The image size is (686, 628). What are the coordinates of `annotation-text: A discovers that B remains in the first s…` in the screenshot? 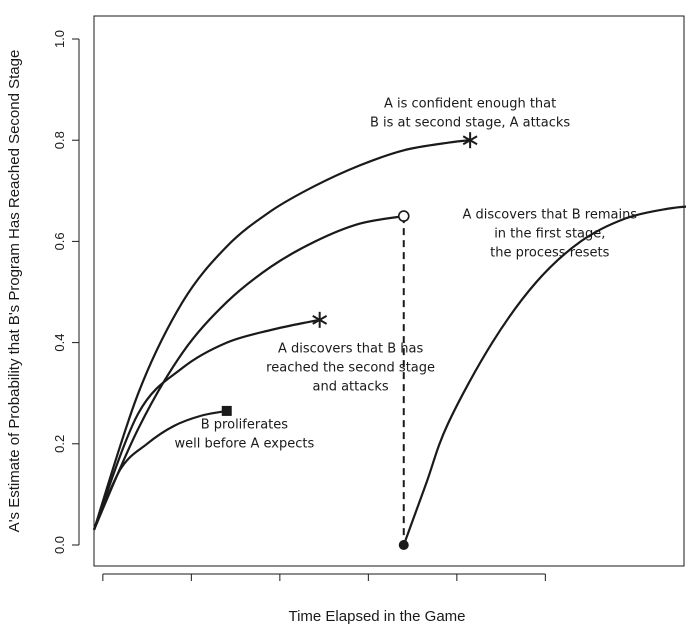 It's located at (549, 234).